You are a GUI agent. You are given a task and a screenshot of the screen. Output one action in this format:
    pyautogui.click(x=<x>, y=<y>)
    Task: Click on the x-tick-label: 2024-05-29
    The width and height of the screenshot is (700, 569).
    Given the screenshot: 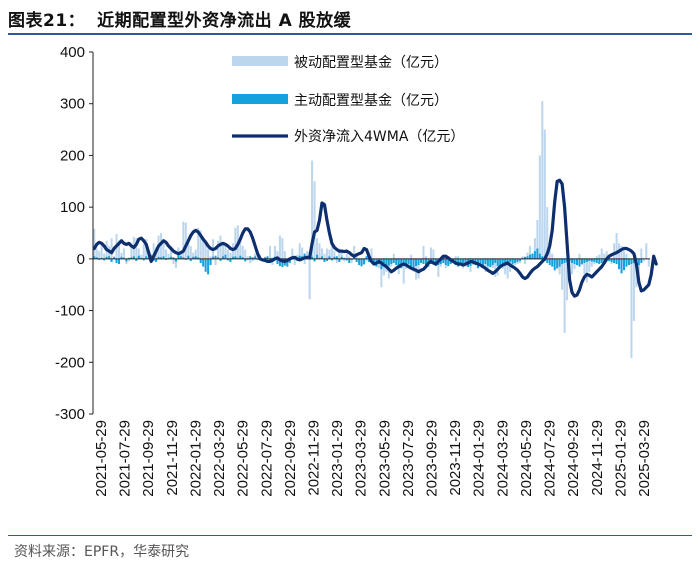 What is the action you would take?
    pyautogui.click(x=526, y=458)
    